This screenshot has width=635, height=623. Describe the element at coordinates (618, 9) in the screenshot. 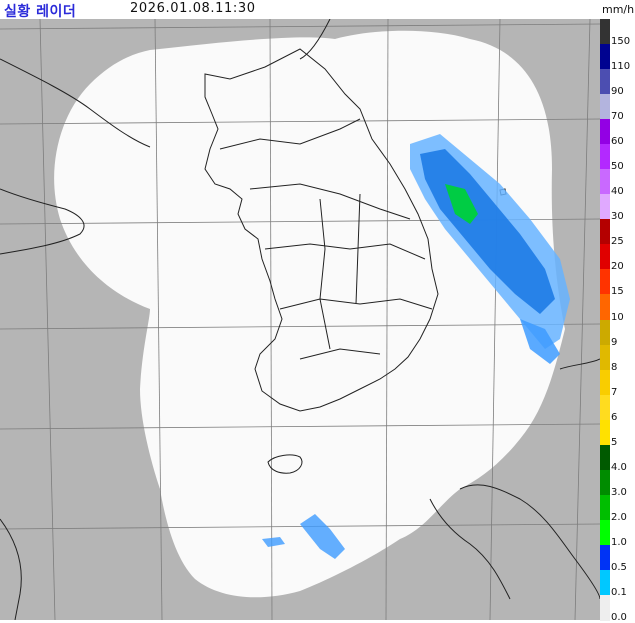

I see `legend-unit: mm/h` at that location.